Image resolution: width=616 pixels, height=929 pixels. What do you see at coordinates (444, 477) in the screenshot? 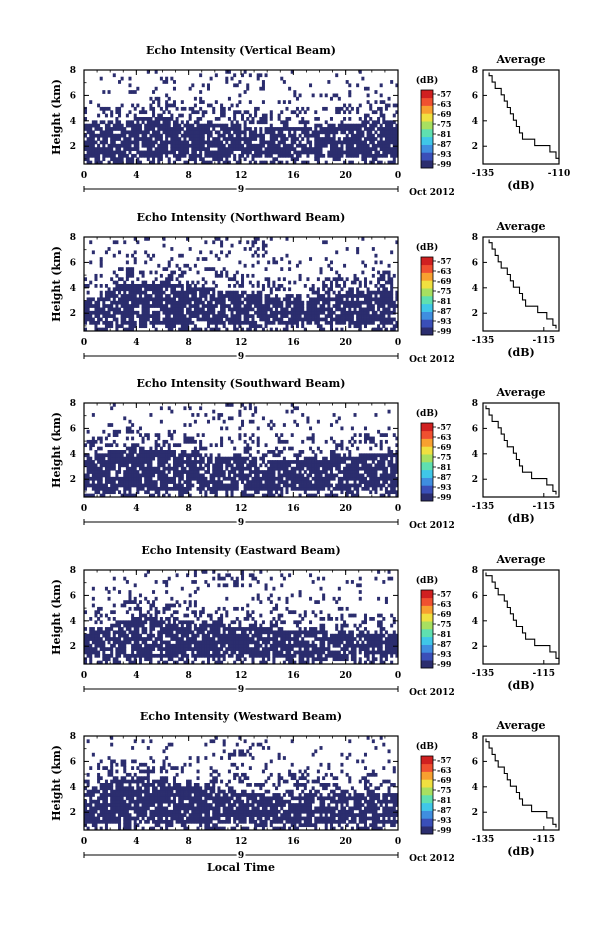
I see `colorbar-tick-label: -87` at bounding box center [444, 477].